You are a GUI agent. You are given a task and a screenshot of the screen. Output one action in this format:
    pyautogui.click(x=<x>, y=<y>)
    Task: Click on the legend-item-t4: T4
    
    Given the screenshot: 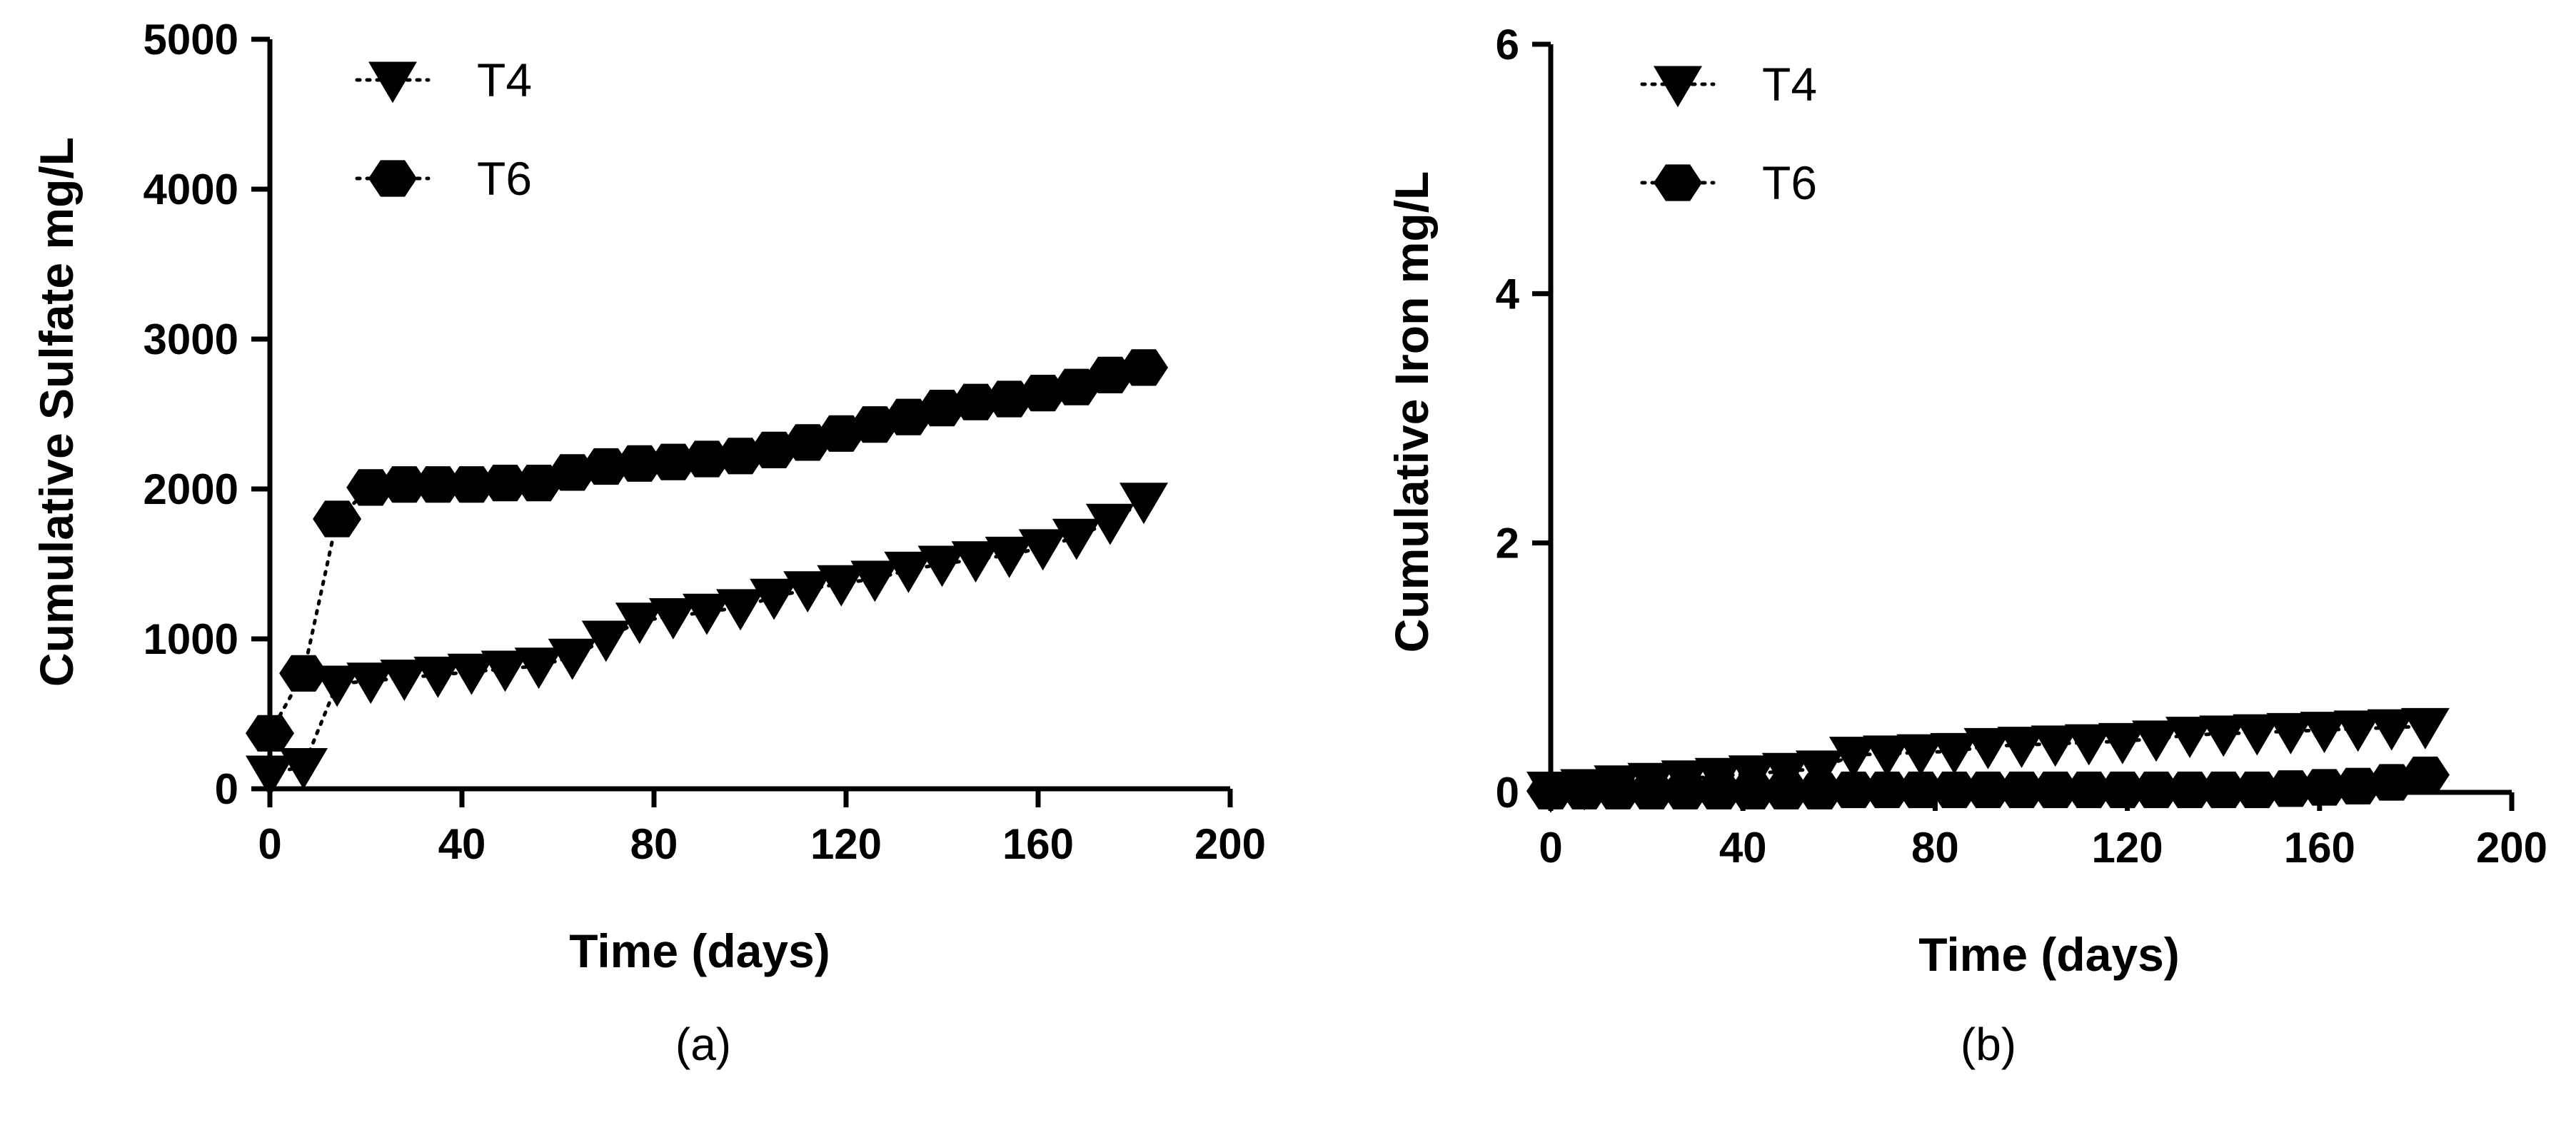 What is the action you would take?
    pyautogui.click(x=444, y=80)
    